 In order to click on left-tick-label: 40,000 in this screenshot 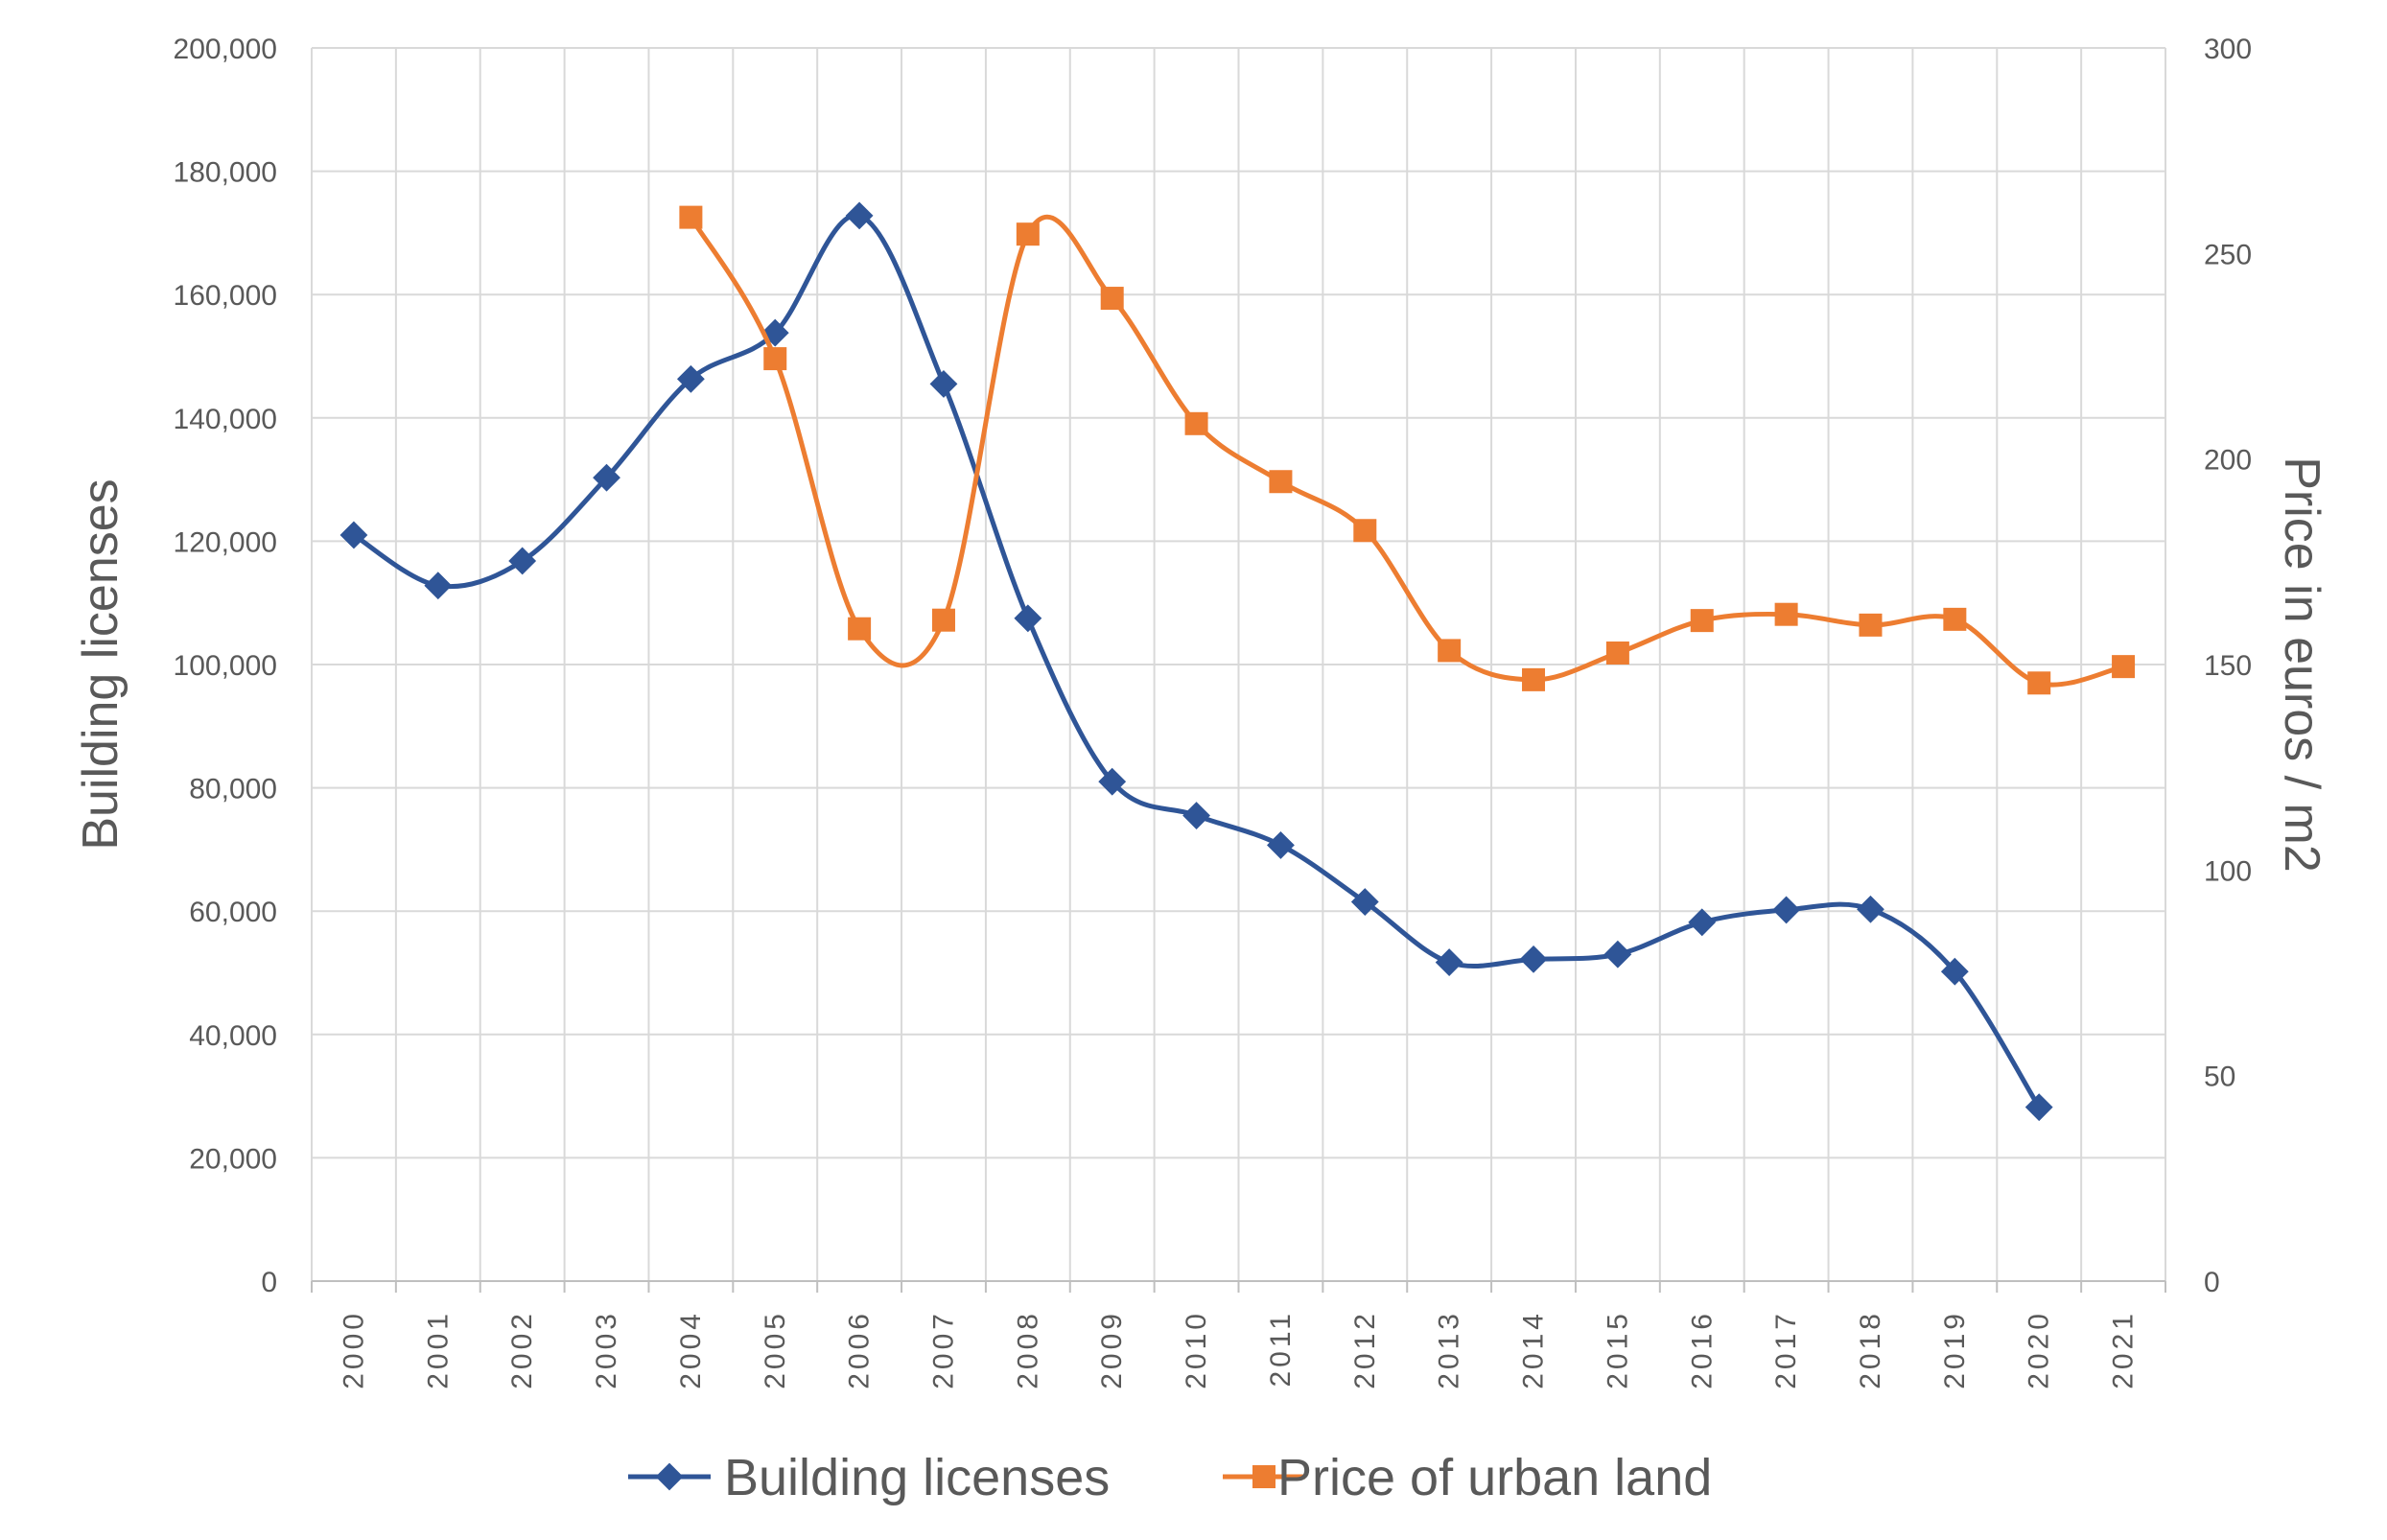, I will do `click(233, 1036)`.